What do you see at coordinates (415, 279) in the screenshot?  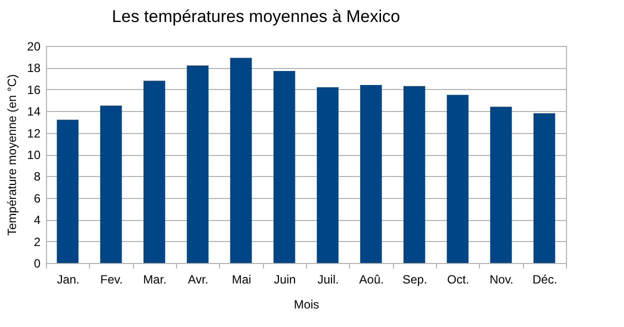 I see `x-tick-label: Sep.` at bounding box center [415, 279].